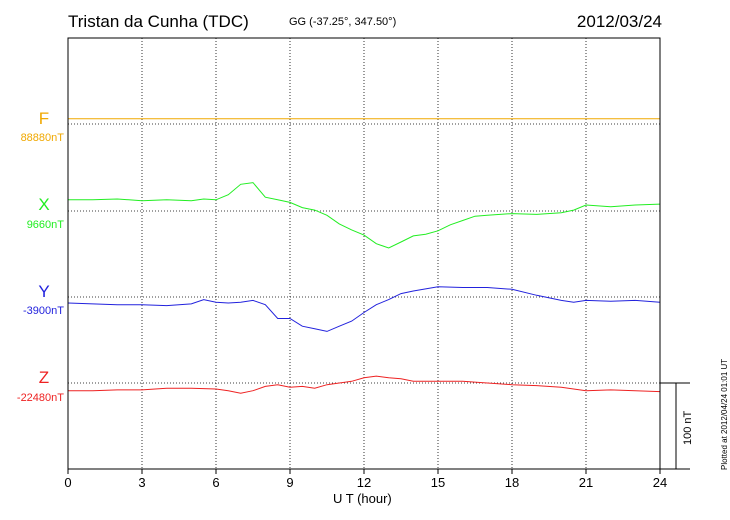 The image size is (730, 520). What do you see at coordinates (43, 204) in the screenshot?
I see `series-name-x: X` at bounding box center [43, 204].